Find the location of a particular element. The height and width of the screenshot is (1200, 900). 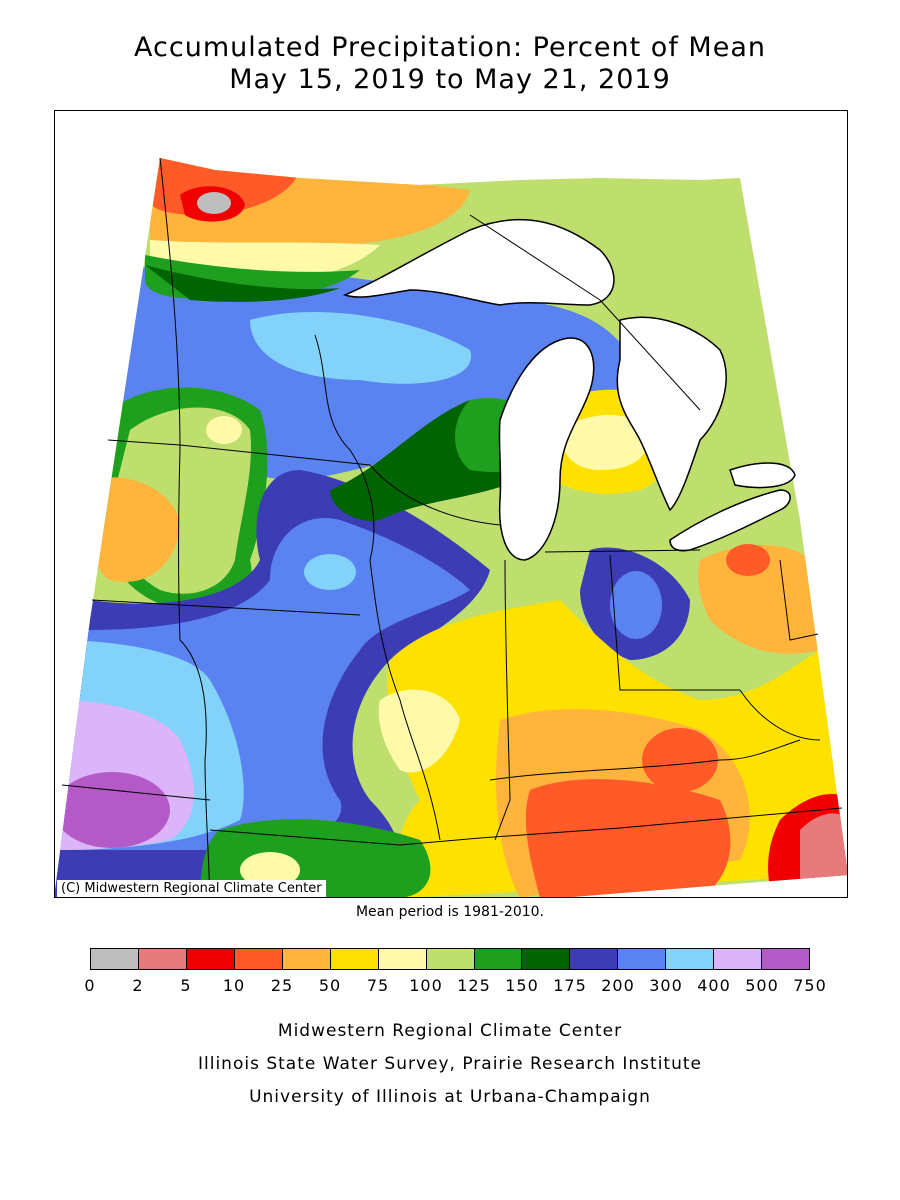

legend-tick-label: 125 is located at coordinates (474, 985).